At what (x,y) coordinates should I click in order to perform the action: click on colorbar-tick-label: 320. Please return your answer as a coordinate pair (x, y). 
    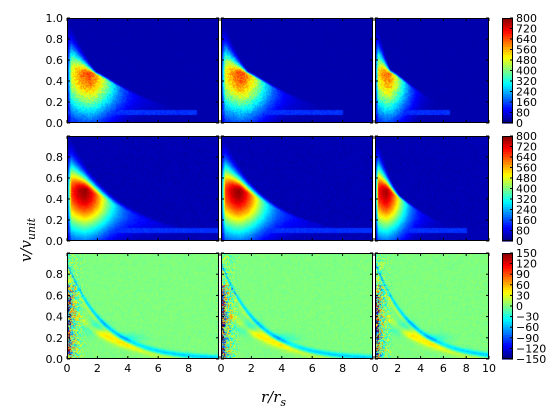
    Looking at the image, I should click on (526, 81).